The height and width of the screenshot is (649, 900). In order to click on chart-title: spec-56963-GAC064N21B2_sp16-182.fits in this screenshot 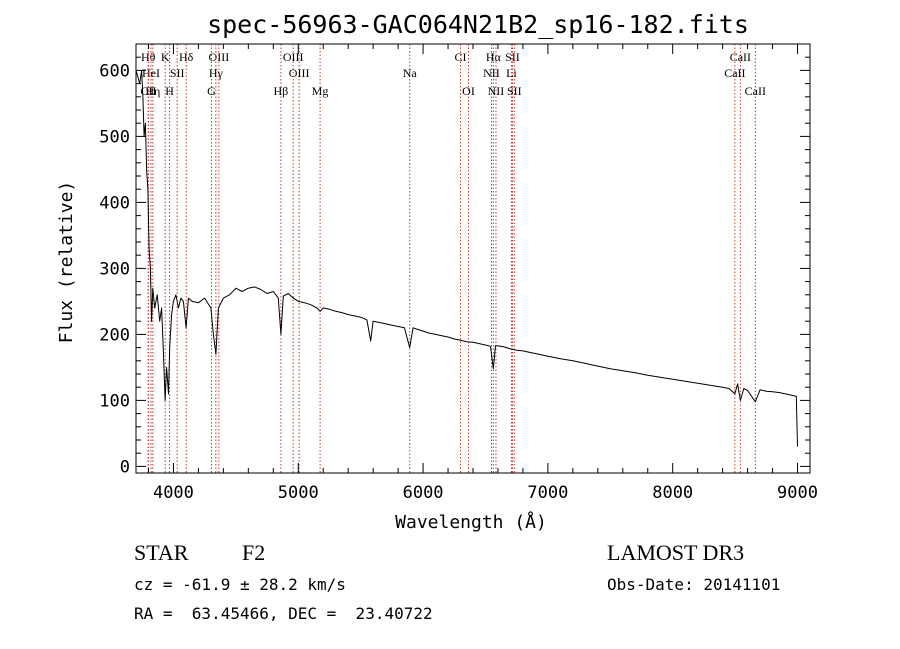, I will do `click(478, 24)`.